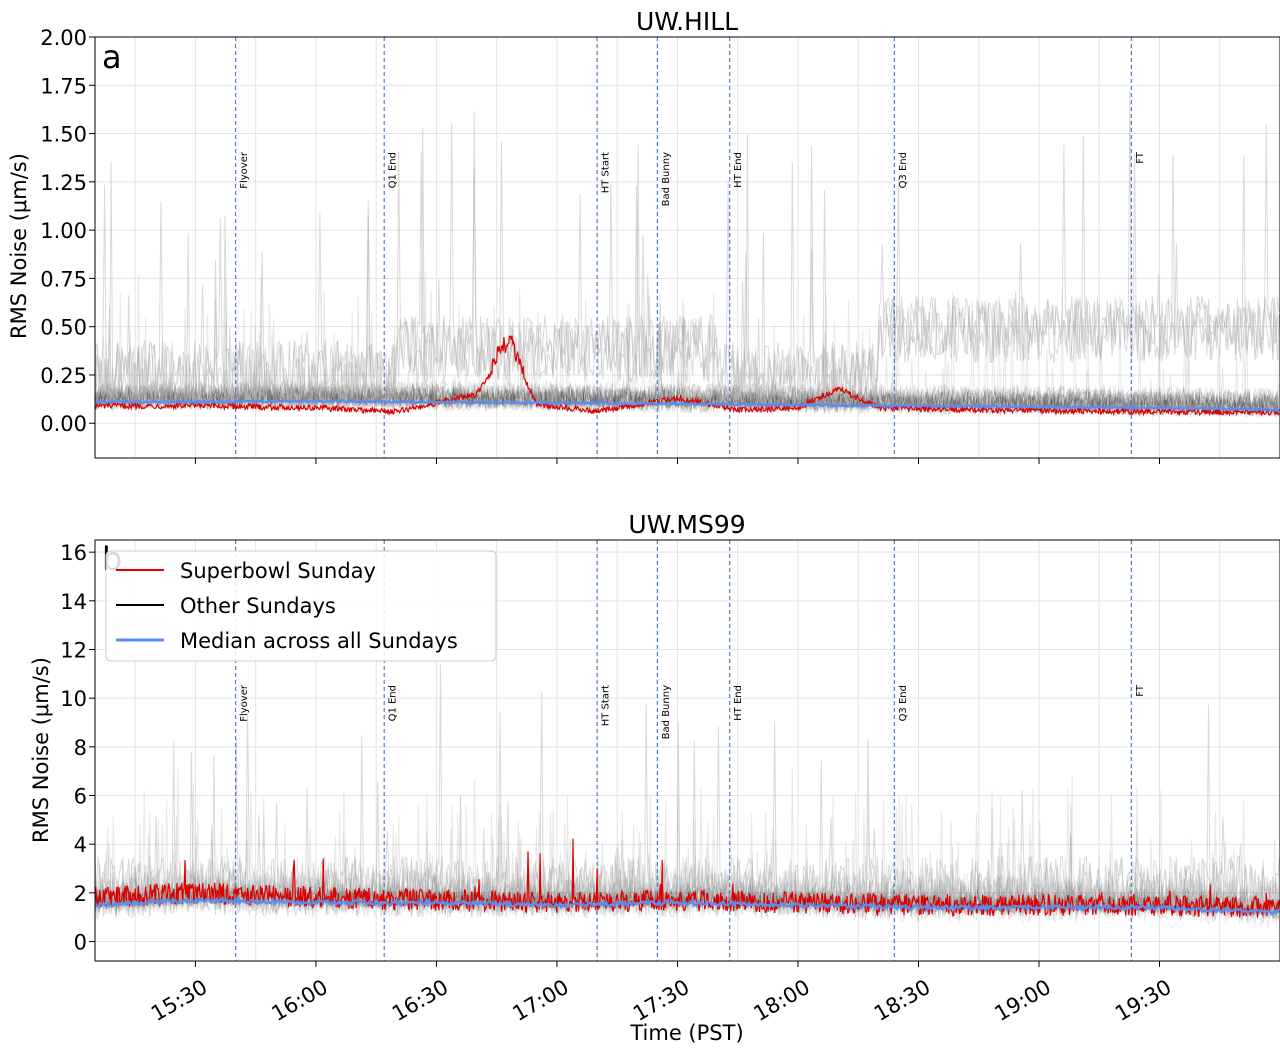  What do you see at coordinates (73, 699) in the screenshot?
I see `y-tick-label: 10` at bounding box center [73, 699].